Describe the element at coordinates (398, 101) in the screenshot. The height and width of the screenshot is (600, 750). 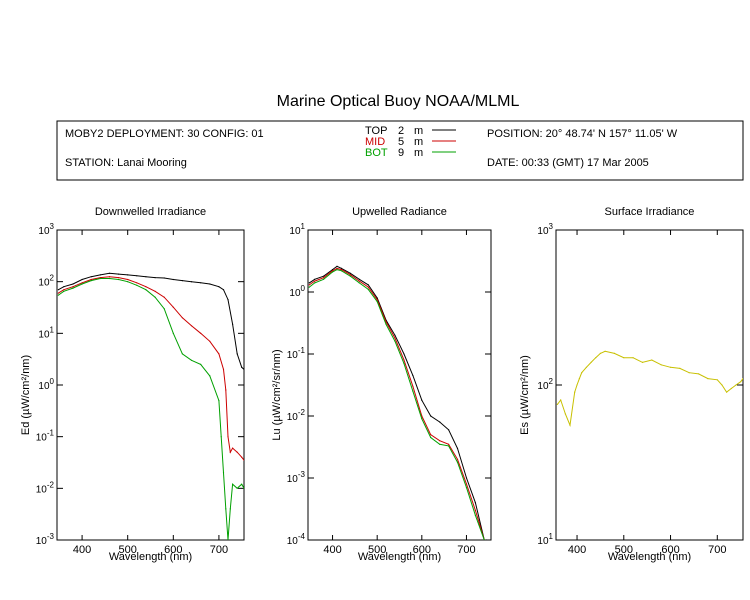
I see `figure-title: Marine Optical Buoy NOAA/MLML` at that location.